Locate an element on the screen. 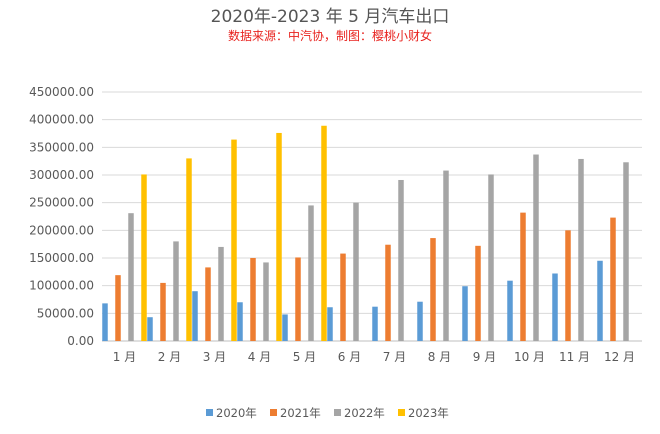 This screenshot has width=660, height=434. bar-2023年-4 月 is located at coordinates (279, 236).